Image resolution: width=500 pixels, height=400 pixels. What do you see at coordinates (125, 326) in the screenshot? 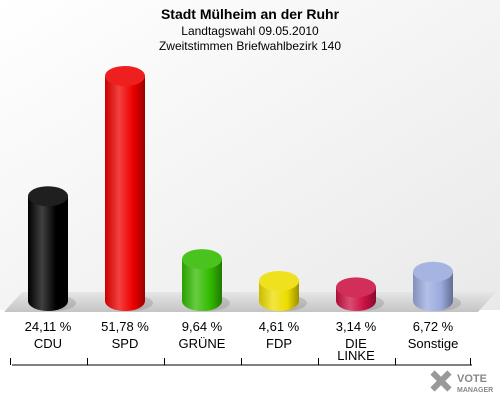
I see `value-label: 51,78 %` at bounding box center [125, 326].